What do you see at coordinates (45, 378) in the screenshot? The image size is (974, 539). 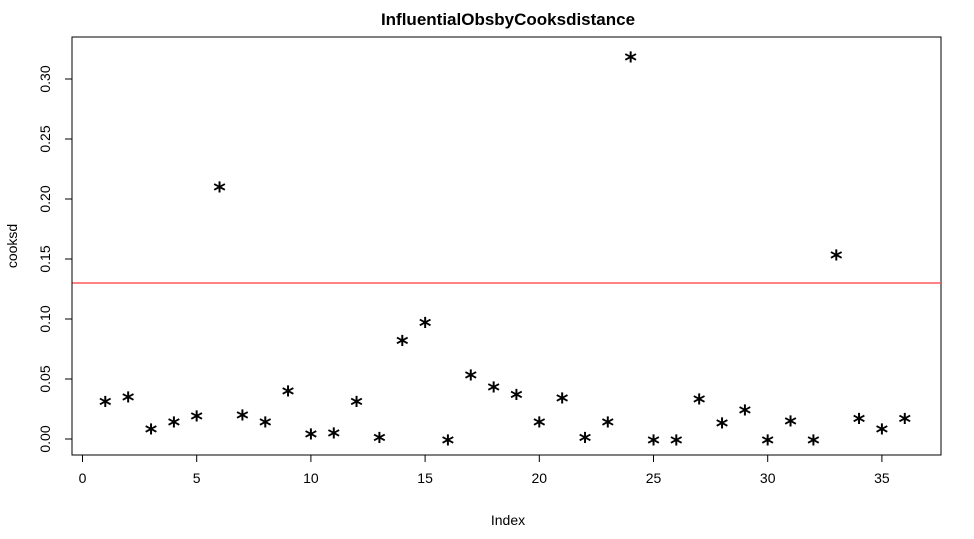 I see `y-tick-label: 0.05` at bounding box center [45, 378].